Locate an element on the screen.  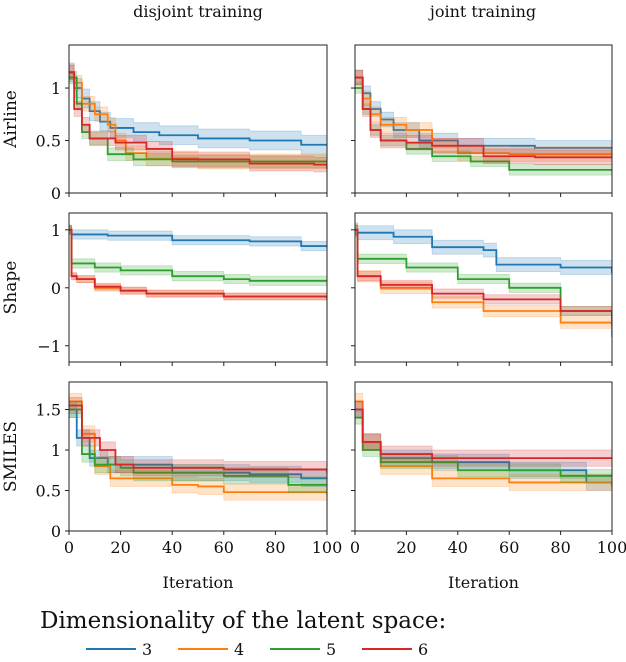
subplot: 0 20 40 60 80 100 Iteration is located at coordinates (488, 486).